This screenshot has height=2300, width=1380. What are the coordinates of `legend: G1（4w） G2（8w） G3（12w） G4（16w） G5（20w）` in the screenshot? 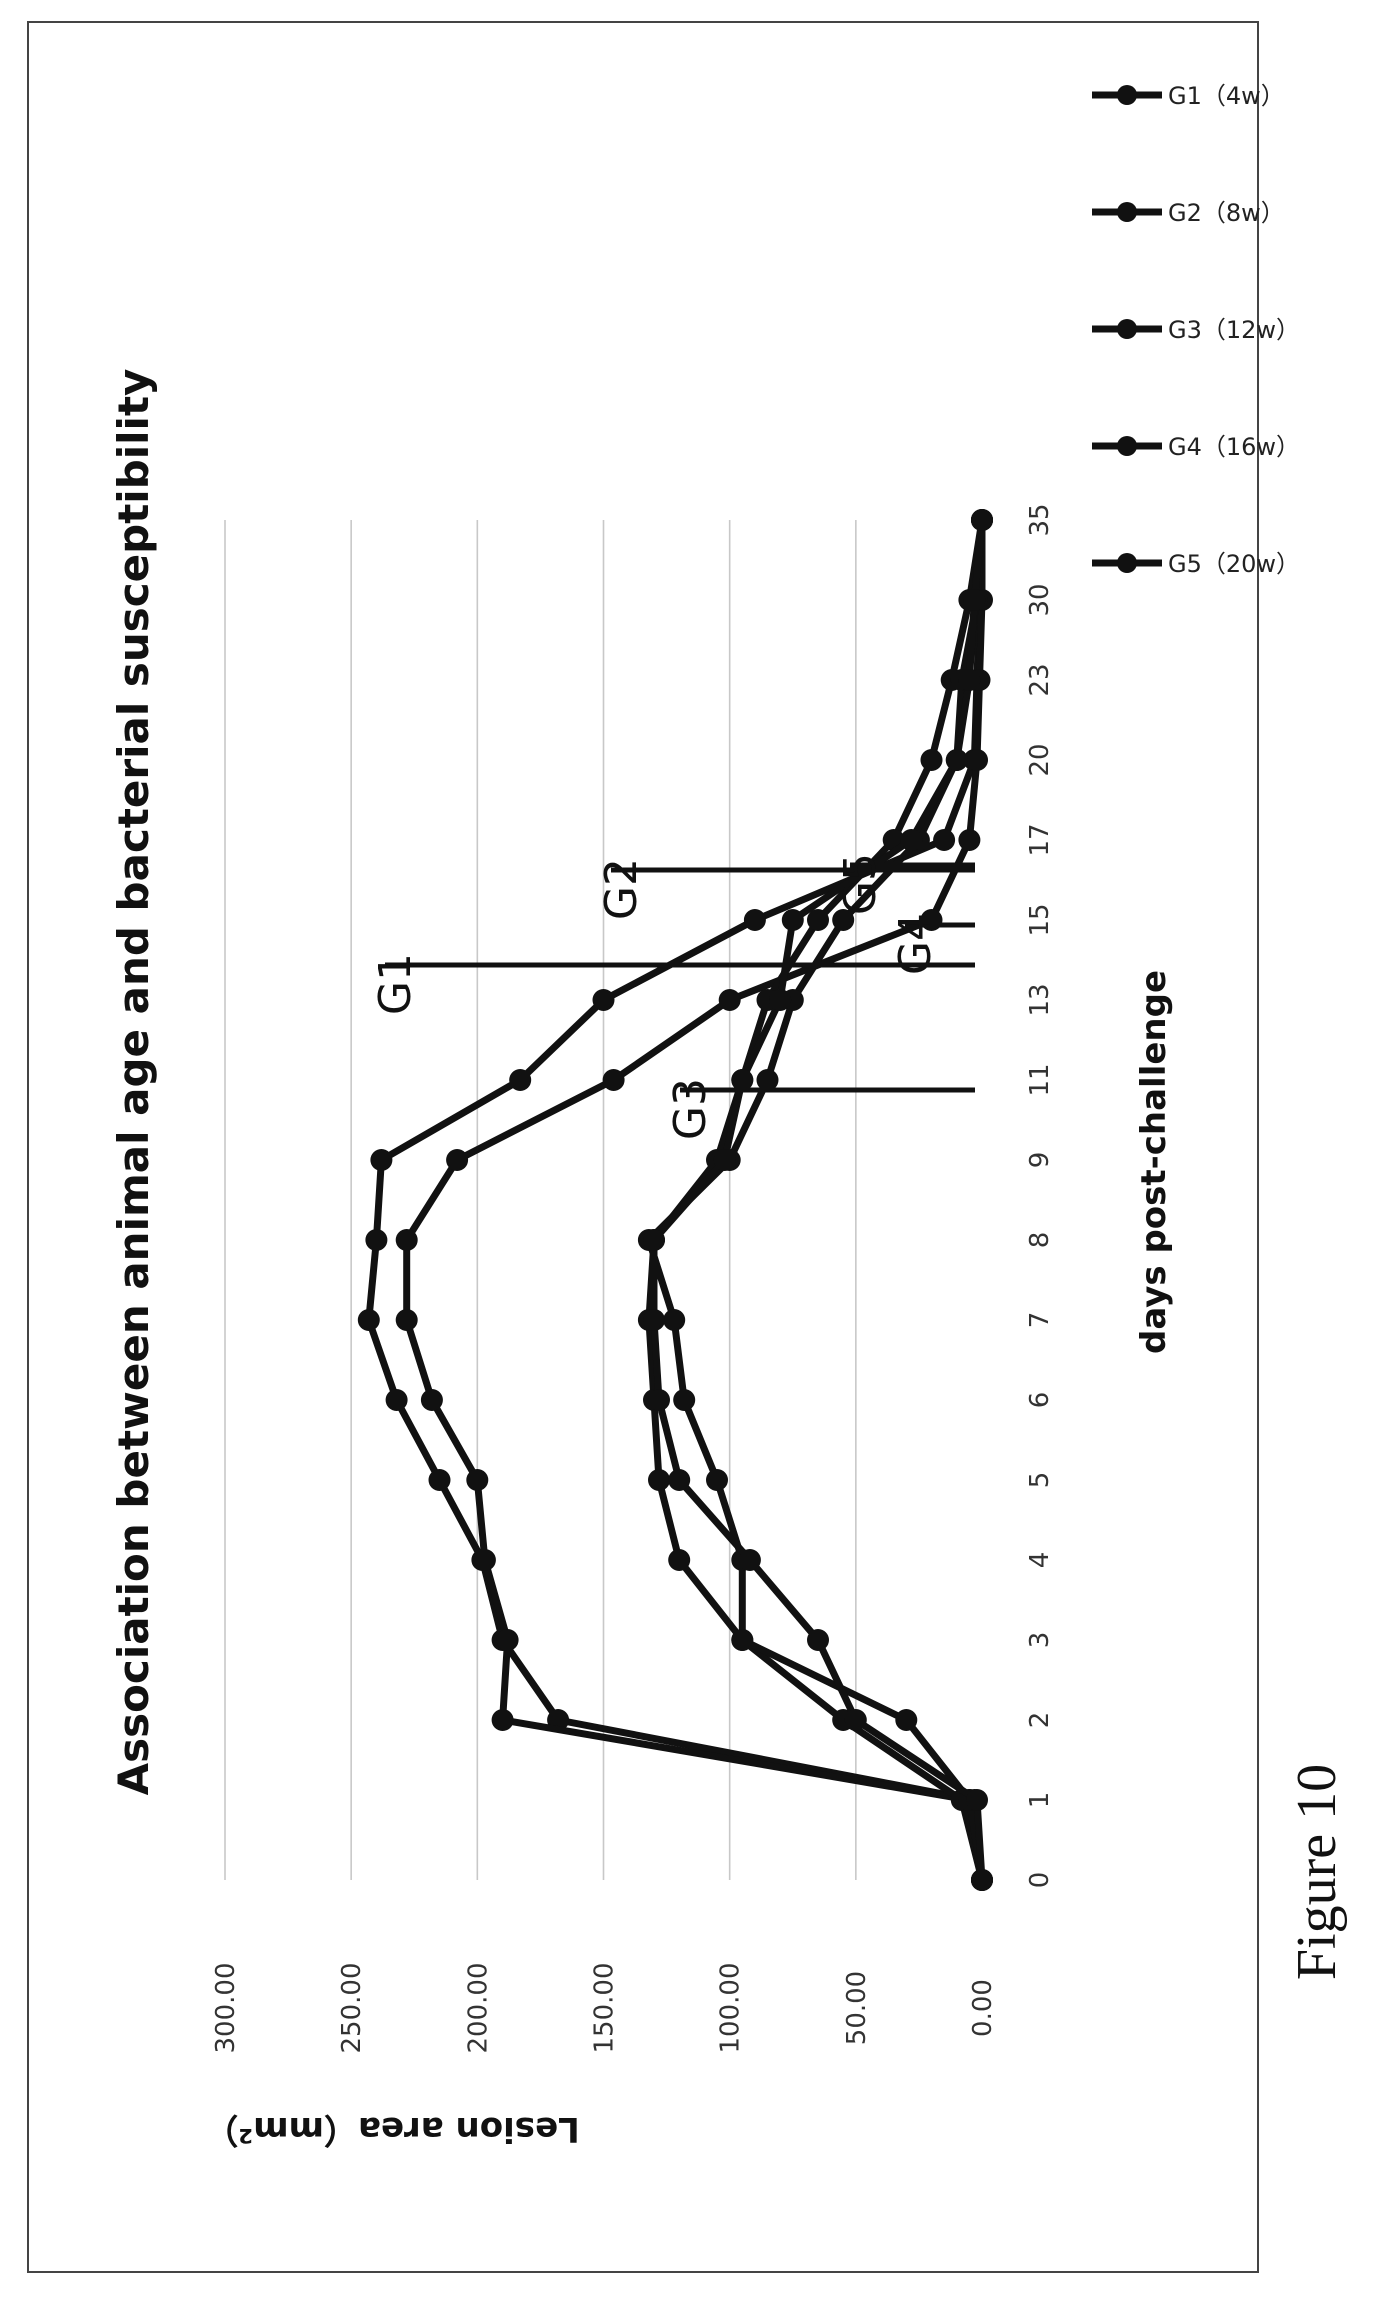 It's located at (1196, 330).